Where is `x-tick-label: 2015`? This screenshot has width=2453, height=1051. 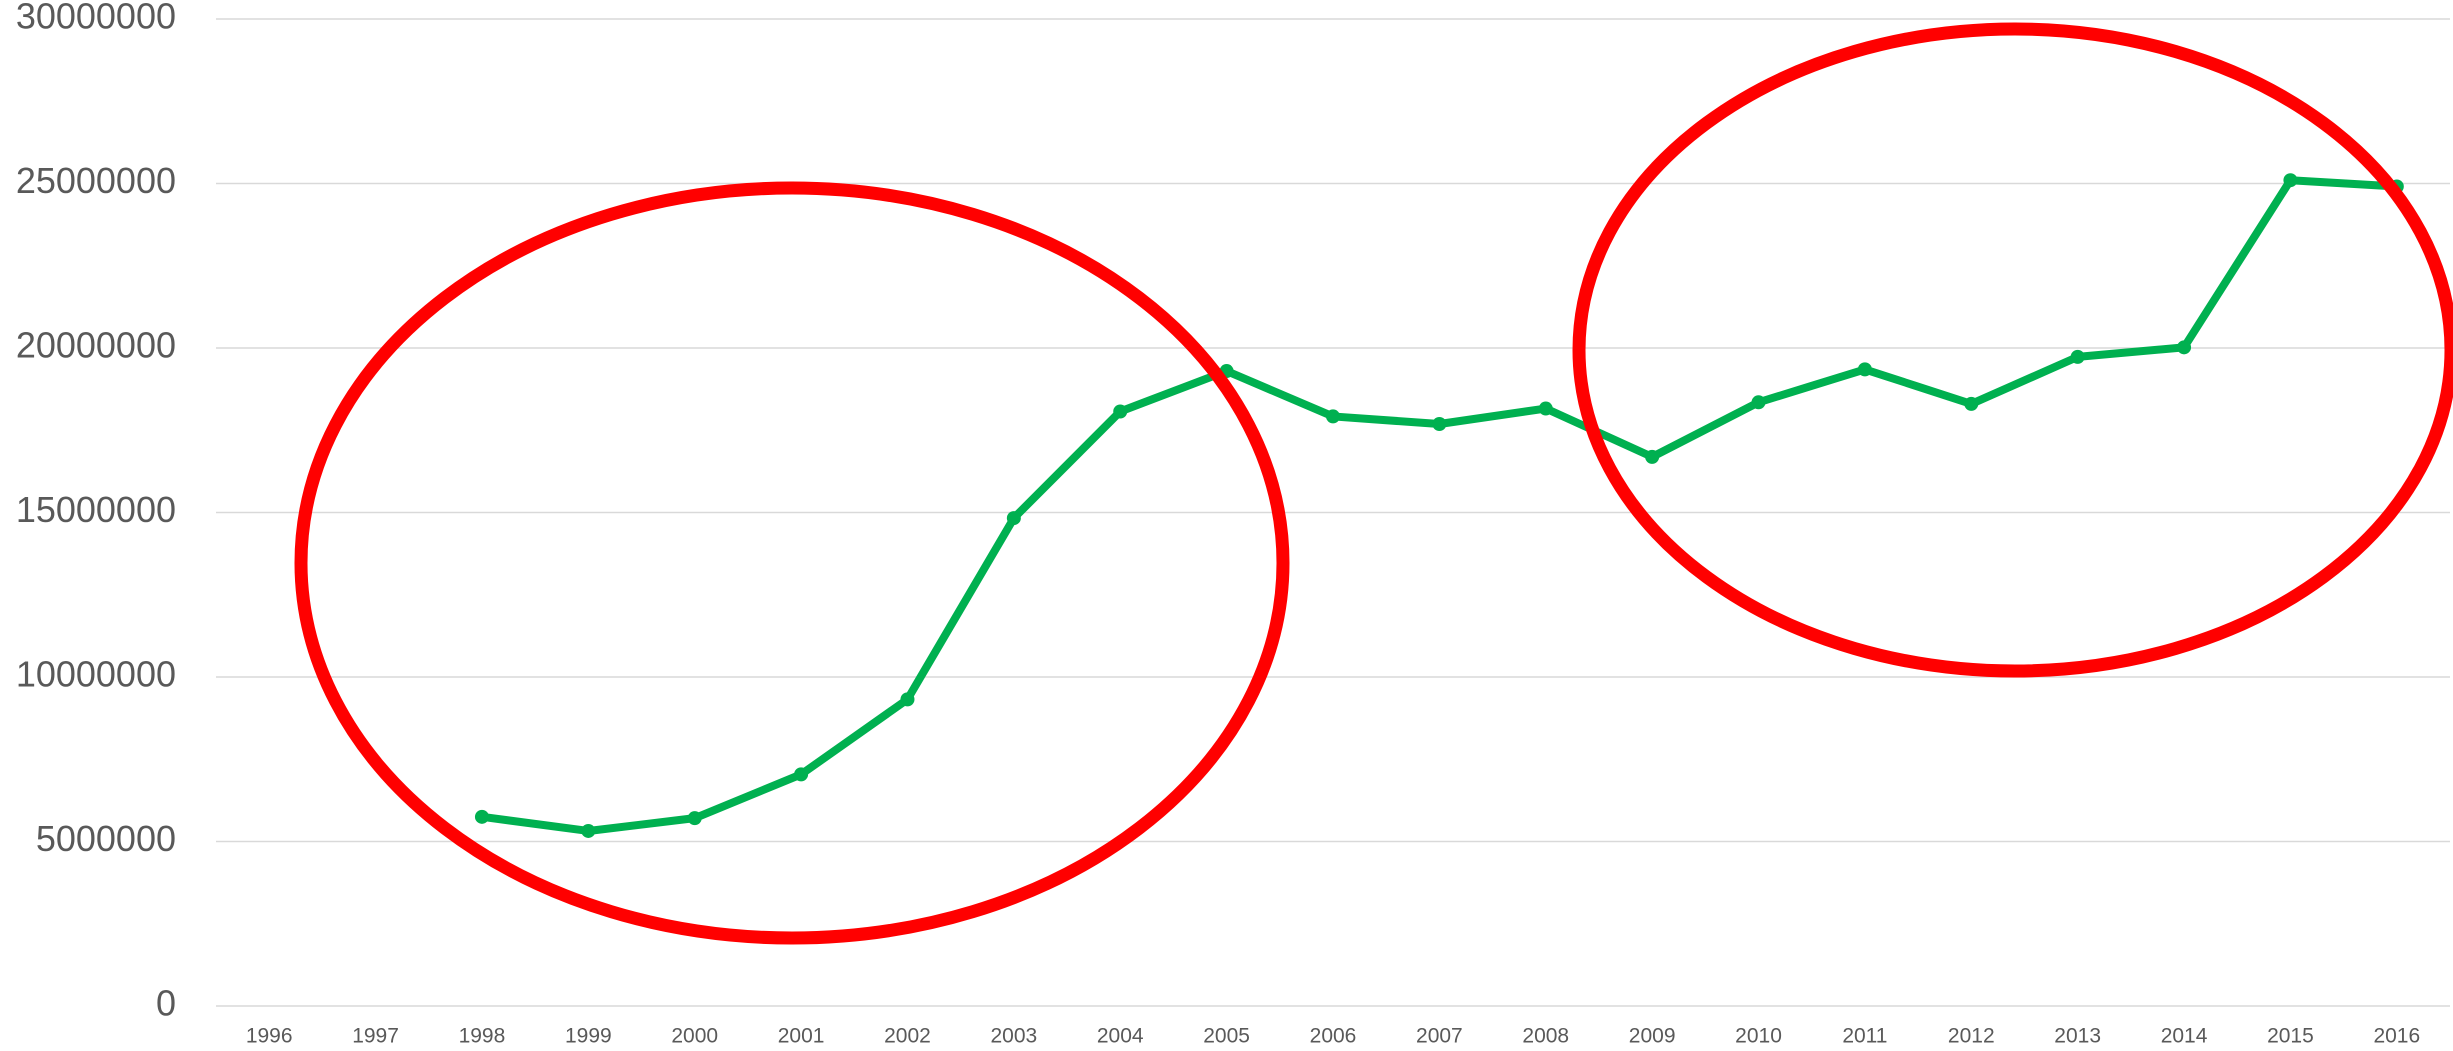
x-tick-label: 2015 is located at coordinates (2290, 1036).